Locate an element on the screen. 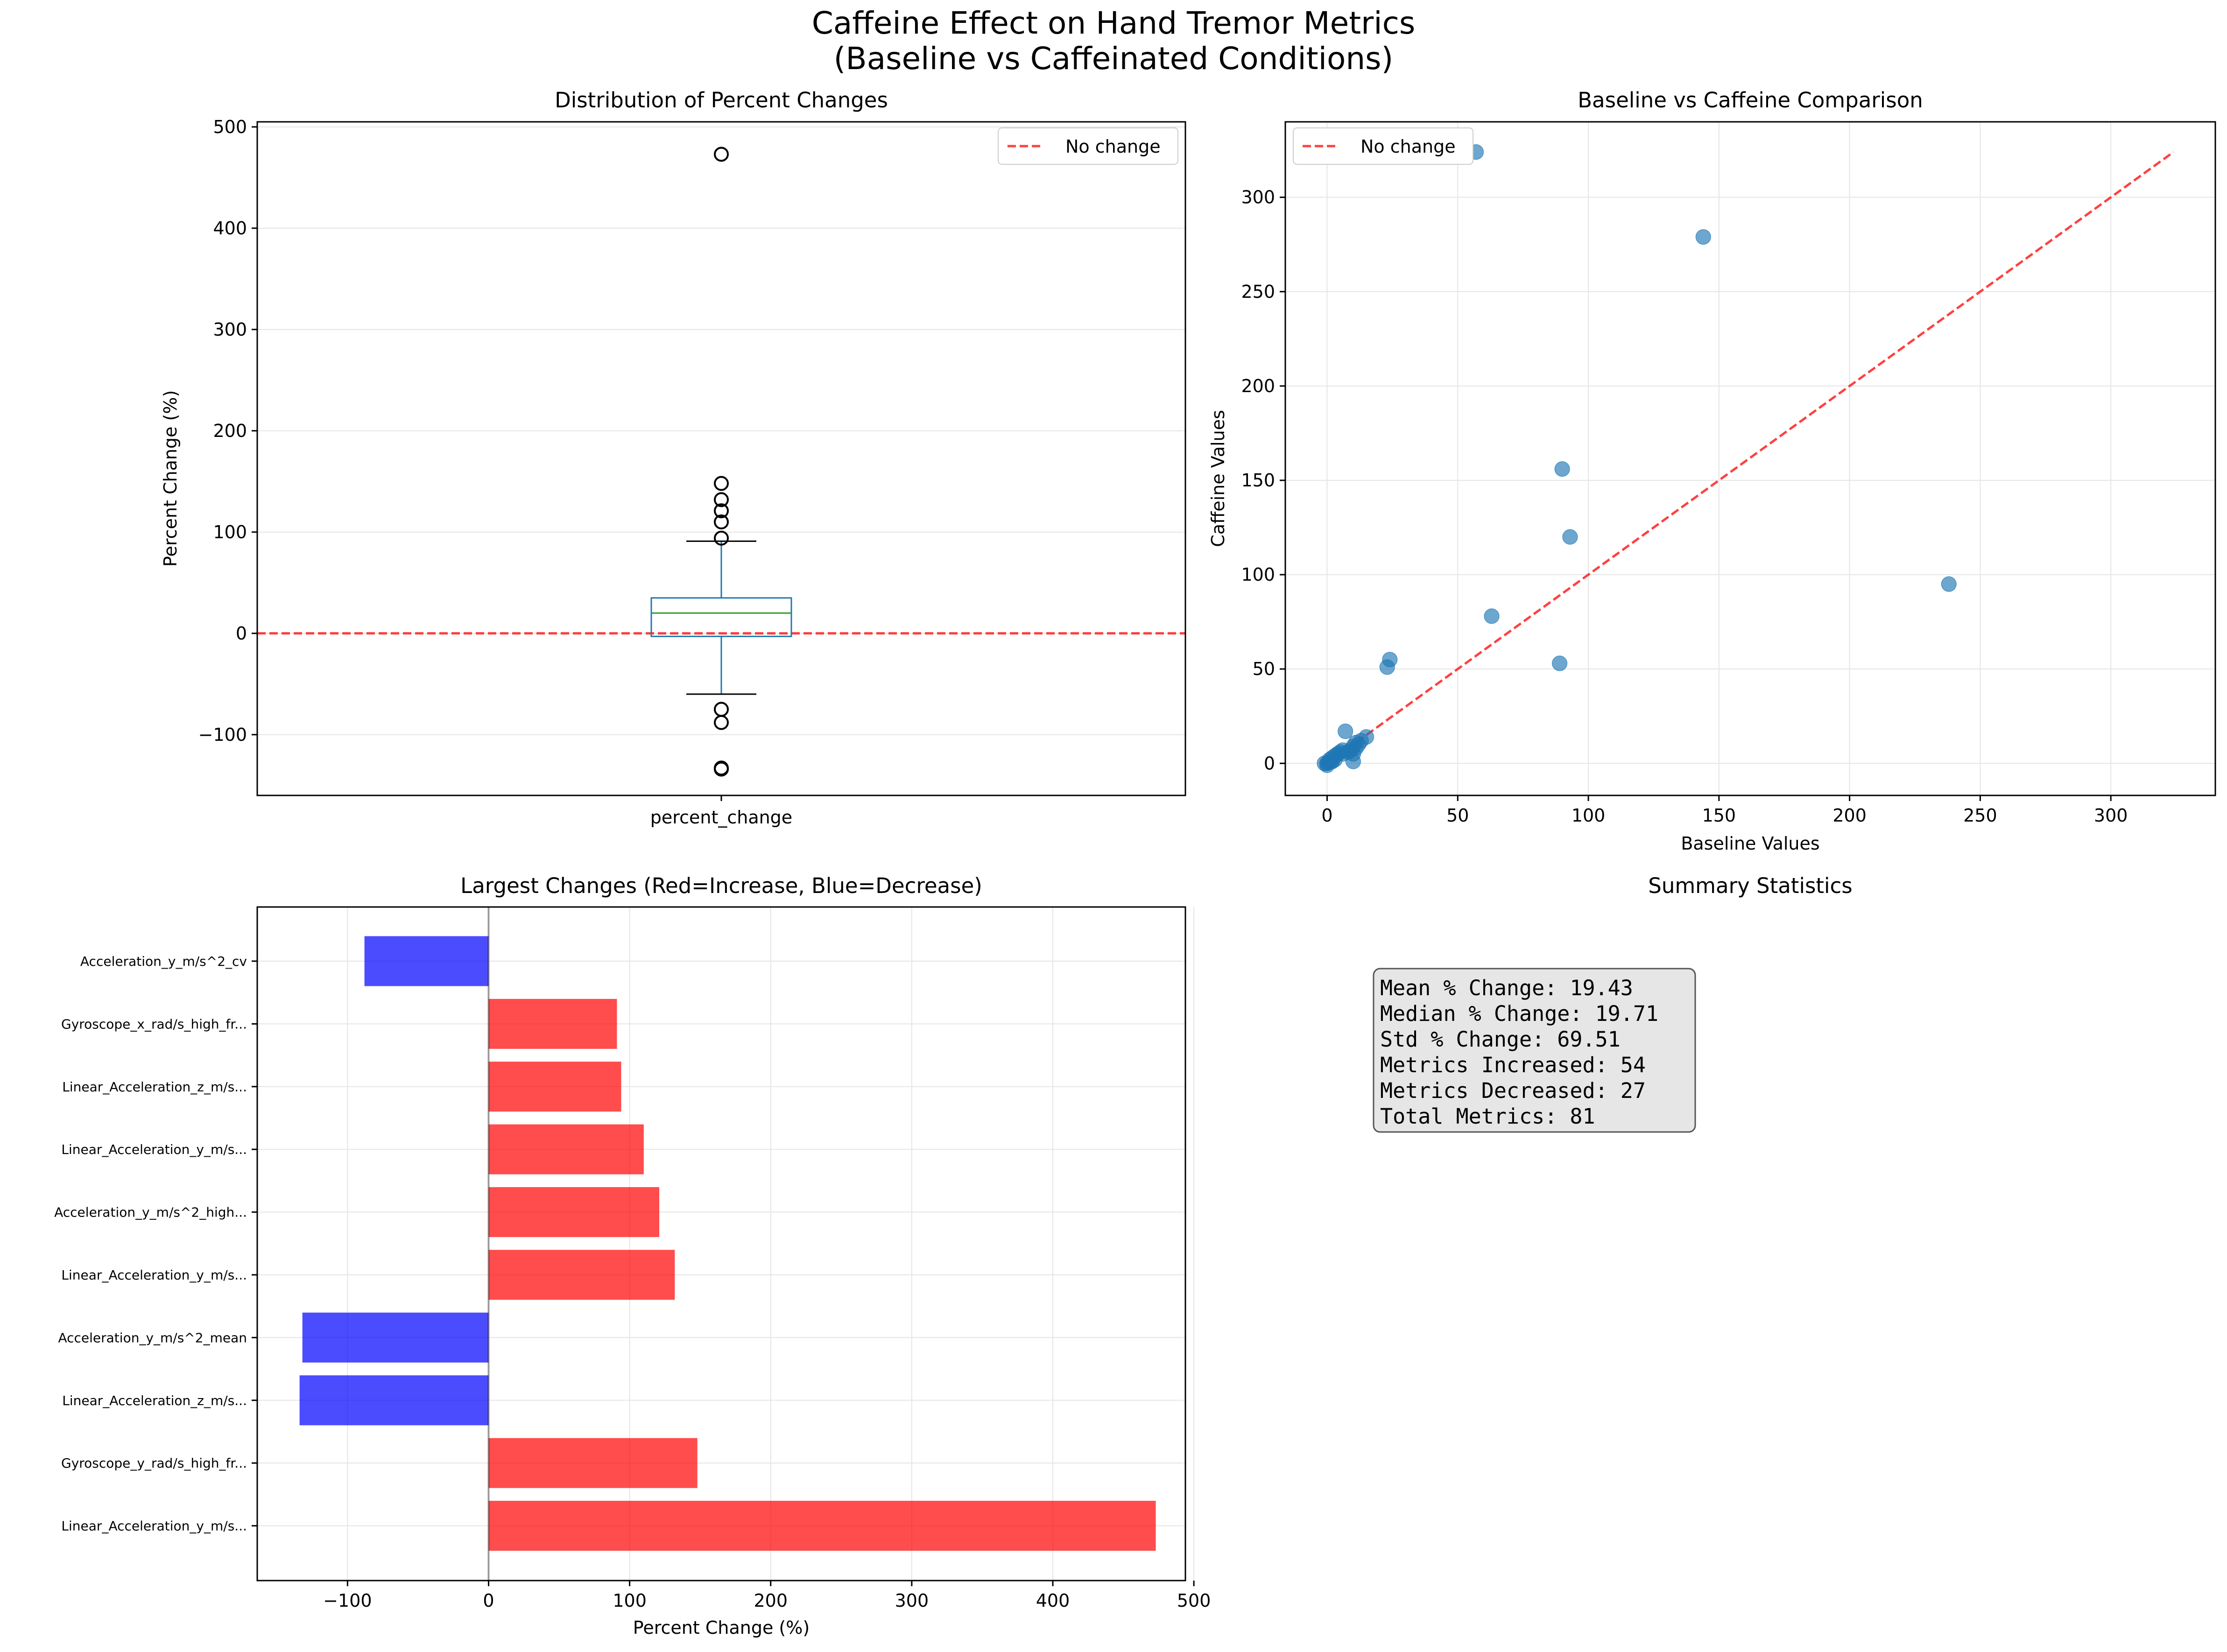 The width and height of the screenshot is (2227, 1652). barh-category-label: Acceleration_y_m/s^2_cv is located at coordinates (164, 962).